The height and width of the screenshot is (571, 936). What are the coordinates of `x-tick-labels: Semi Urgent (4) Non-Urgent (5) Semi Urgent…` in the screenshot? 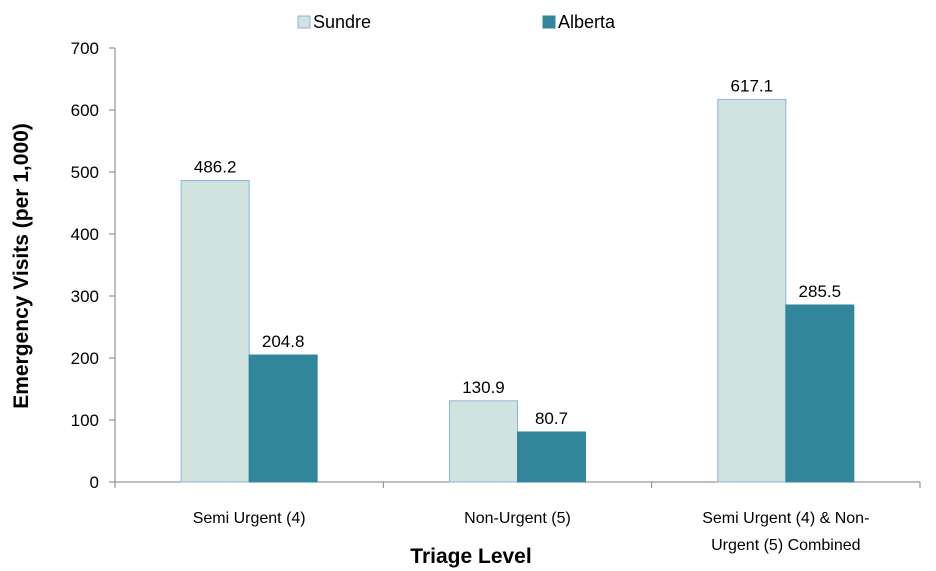 It's located at (531, 532).